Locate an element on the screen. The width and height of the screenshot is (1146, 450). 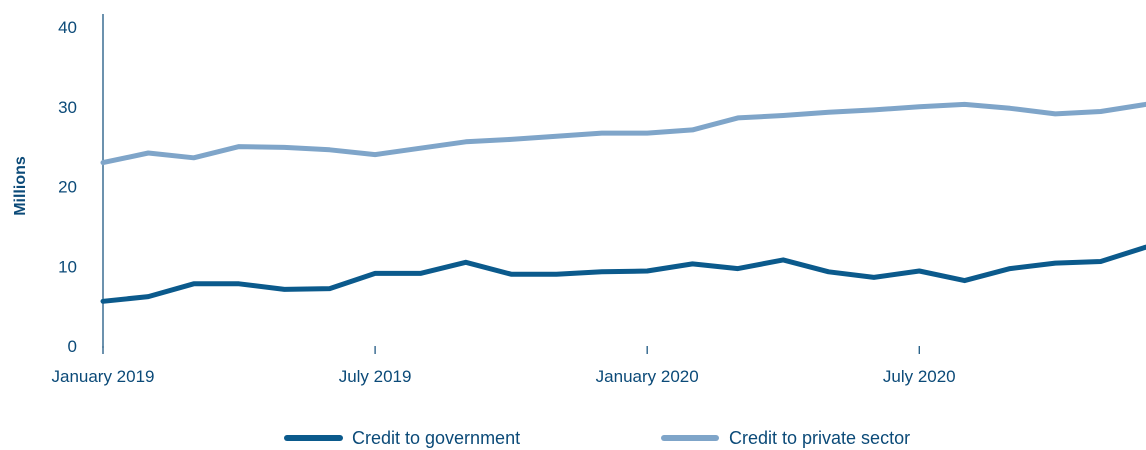
y-tick-label: 10 is located at coordinates (67, 266).